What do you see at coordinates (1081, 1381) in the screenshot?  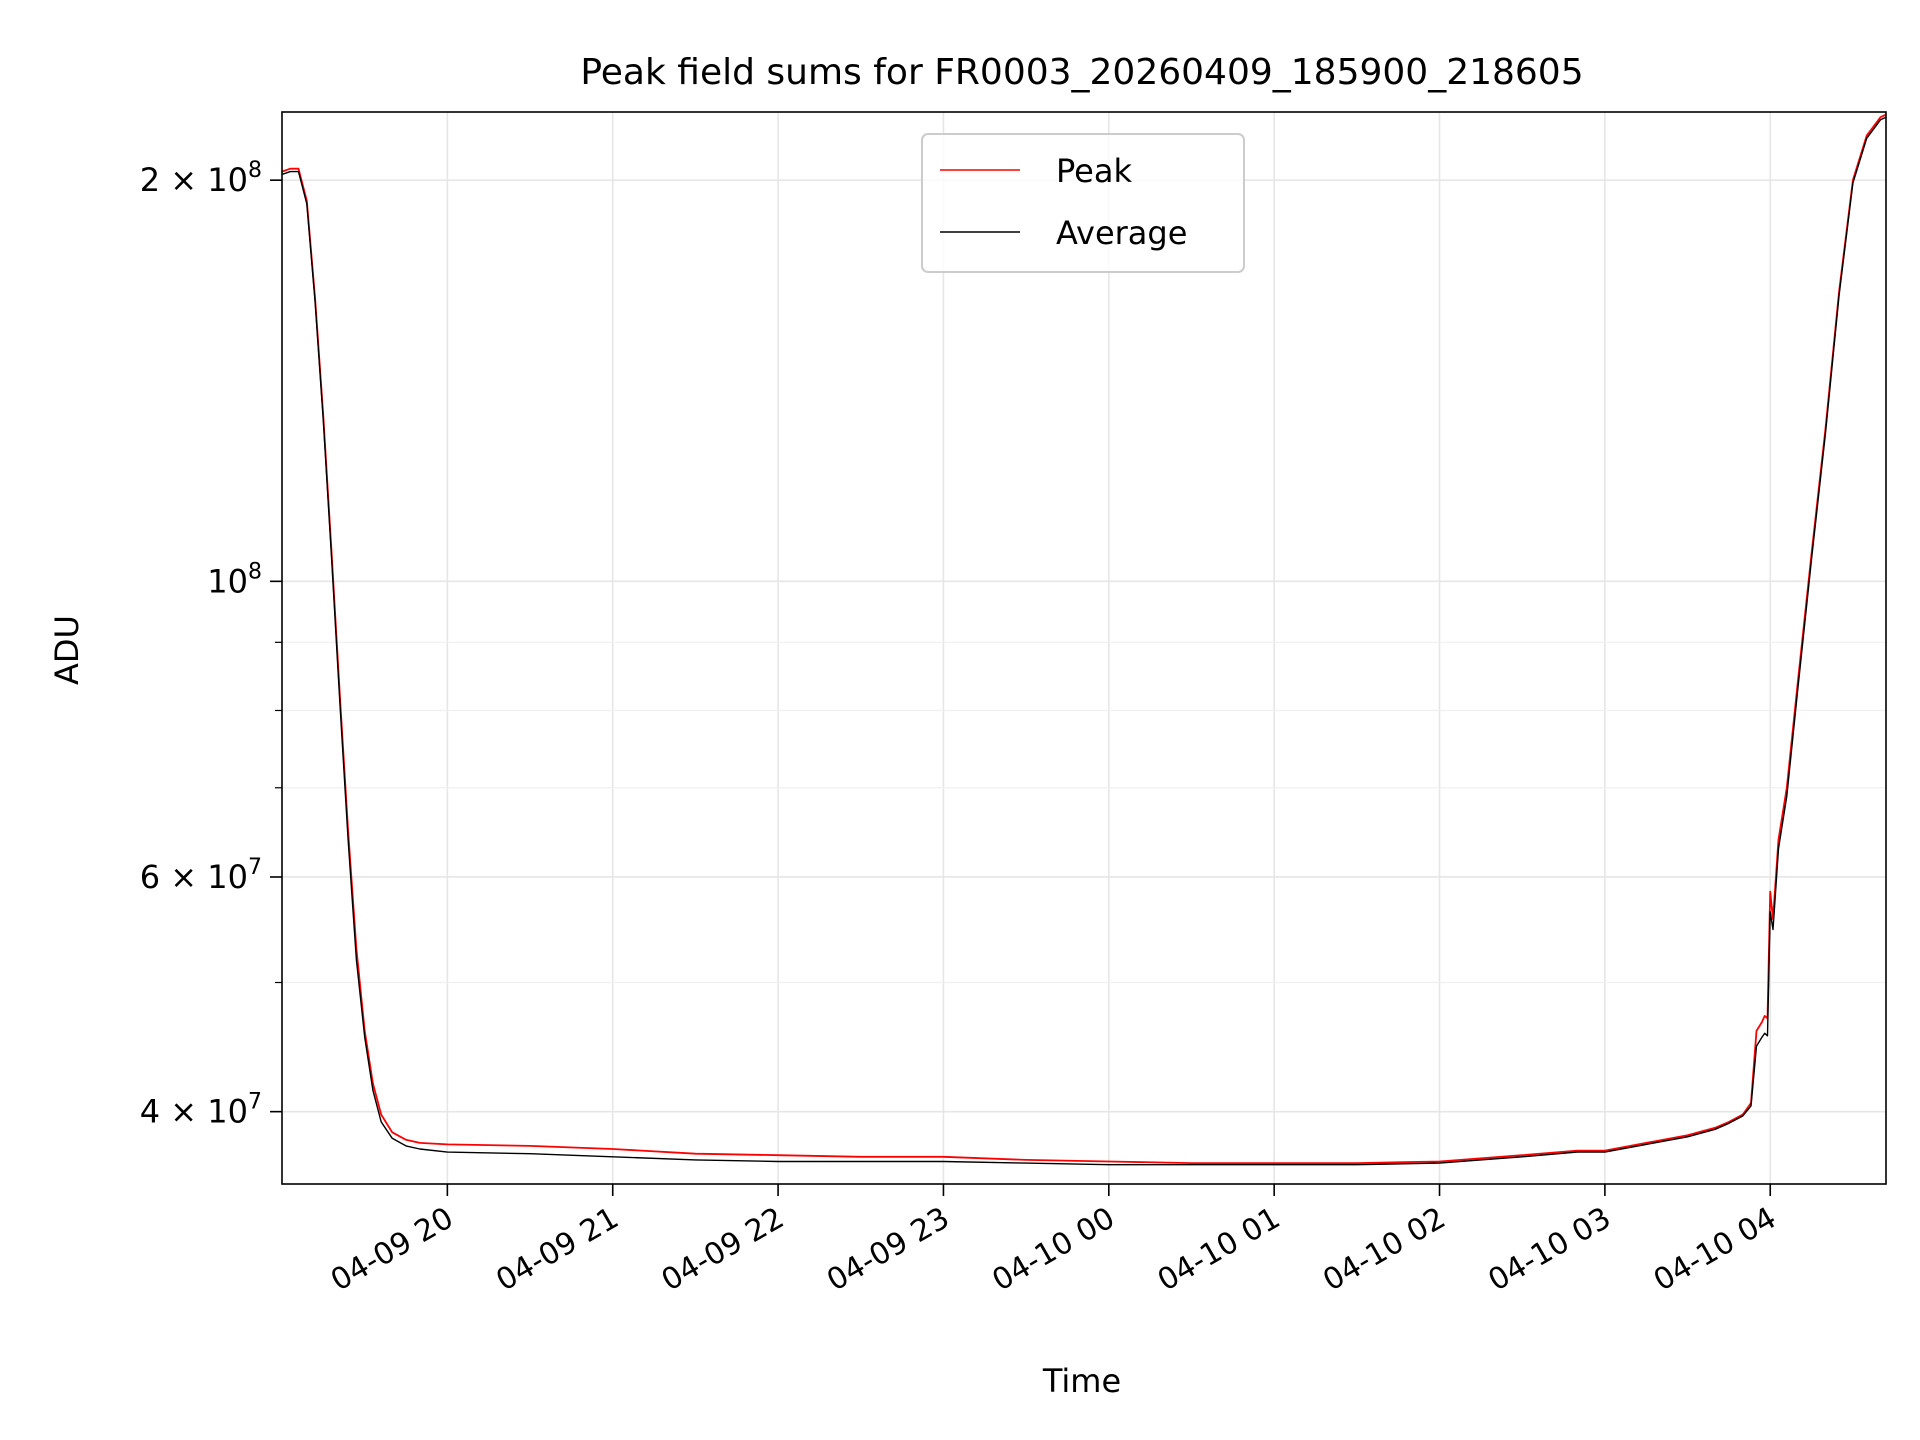 I see `x-axis-label: Time` at bounding box center [1081, 1381].